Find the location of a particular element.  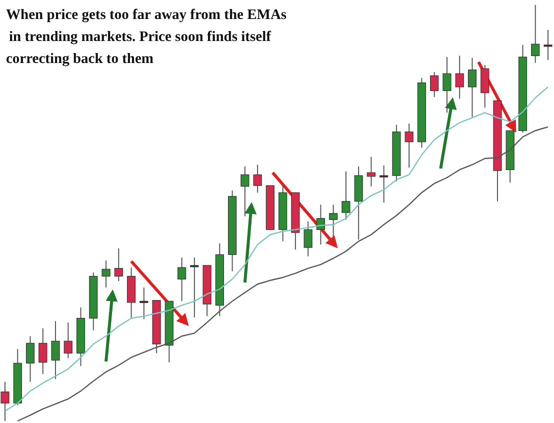

text: When price gets too far away from the EMAs in trending markets. Price soon finds itself correcting back to them is located at coordinates (146, 37).